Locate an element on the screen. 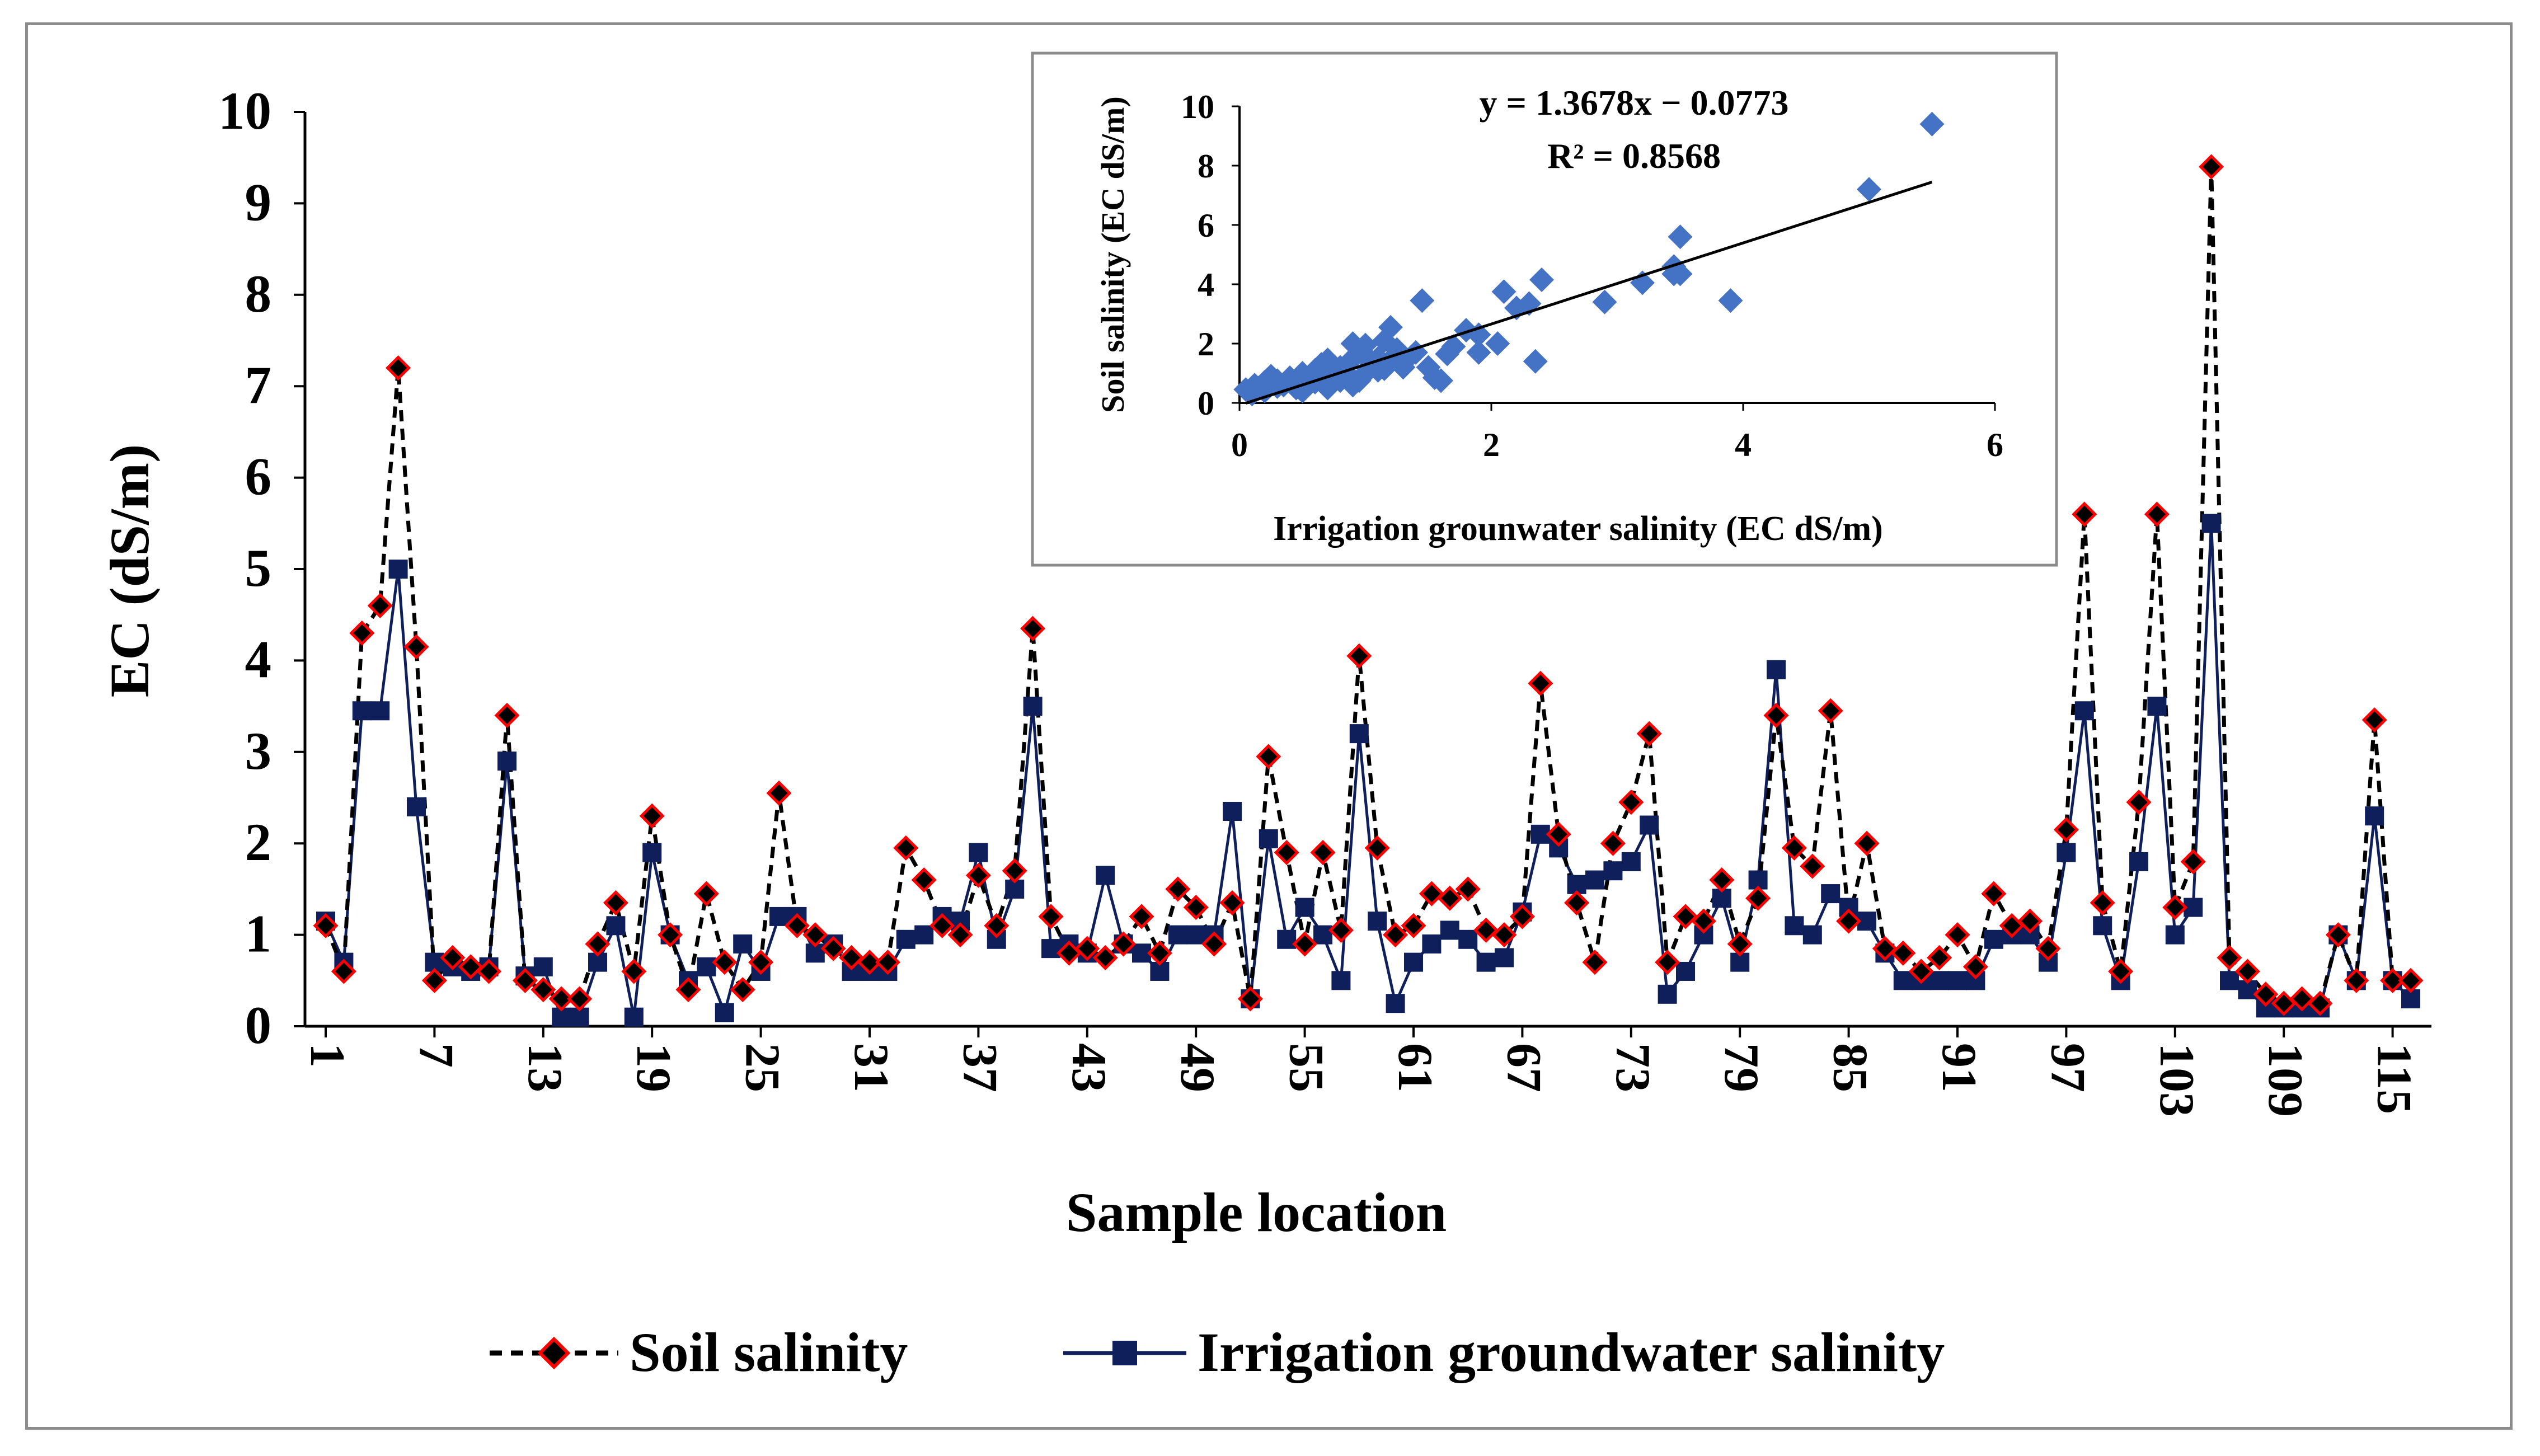  inset-y-tick-label: 10 is located at coordinates (1197, 106).